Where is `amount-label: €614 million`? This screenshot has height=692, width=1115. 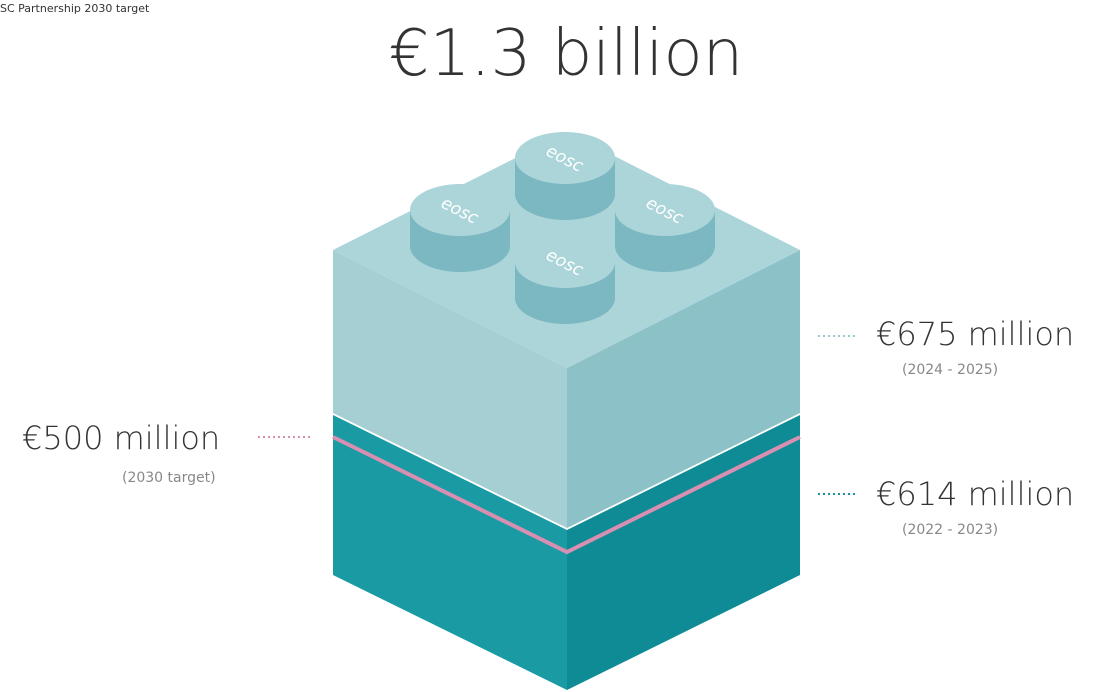
amount-label: €614 million is located at coordinates (975, 494).